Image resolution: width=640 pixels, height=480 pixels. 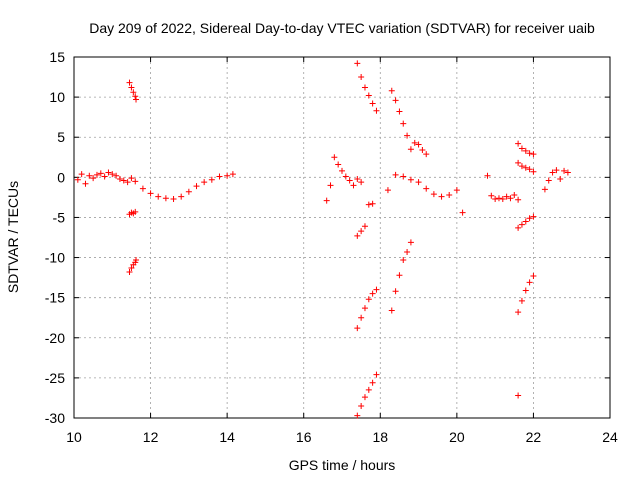 I want to click on x-tick-label: 20, so click(x=457, y=437).